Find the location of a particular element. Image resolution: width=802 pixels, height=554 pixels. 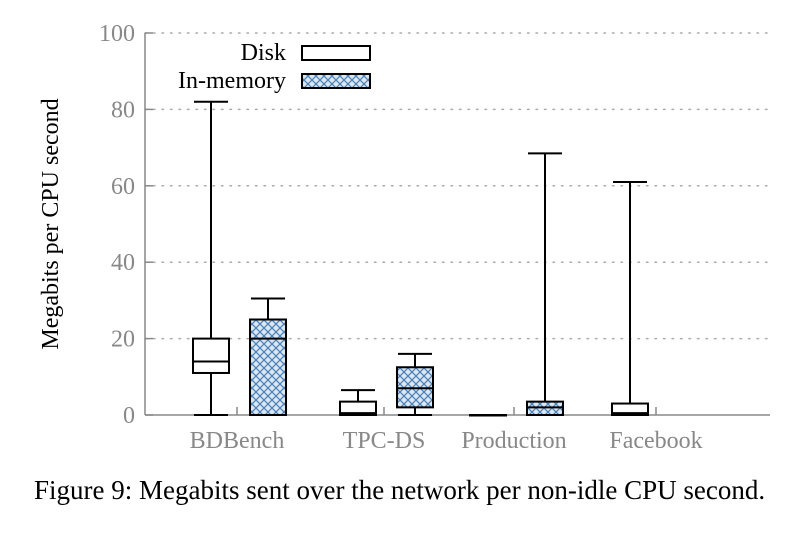

y-tick-label: 100 is located at coordinates (117, 34).